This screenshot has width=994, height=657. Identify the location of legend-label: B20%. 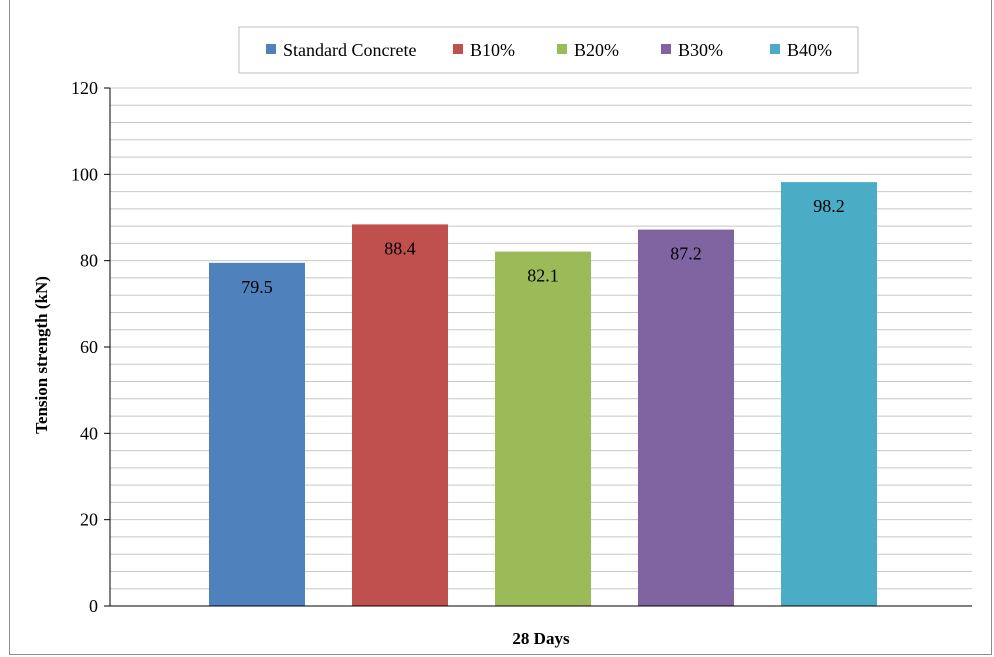
(596, 50).